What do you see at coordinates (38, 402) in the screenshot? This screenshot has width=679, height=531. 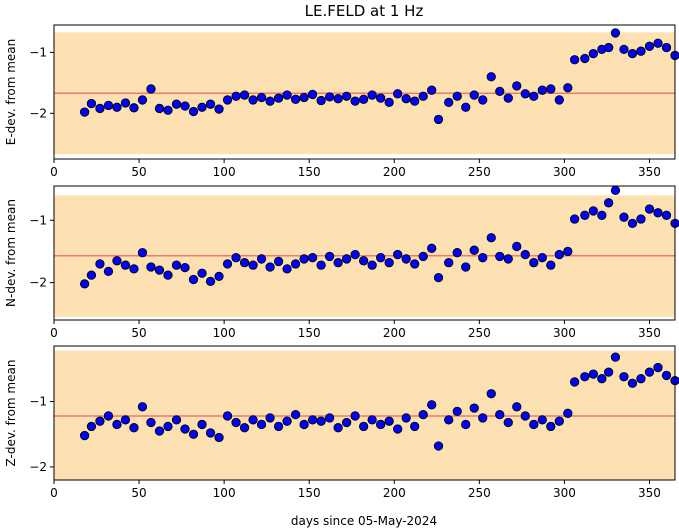 I see `y-tick-label: −1` at bounding box center [38, 402].